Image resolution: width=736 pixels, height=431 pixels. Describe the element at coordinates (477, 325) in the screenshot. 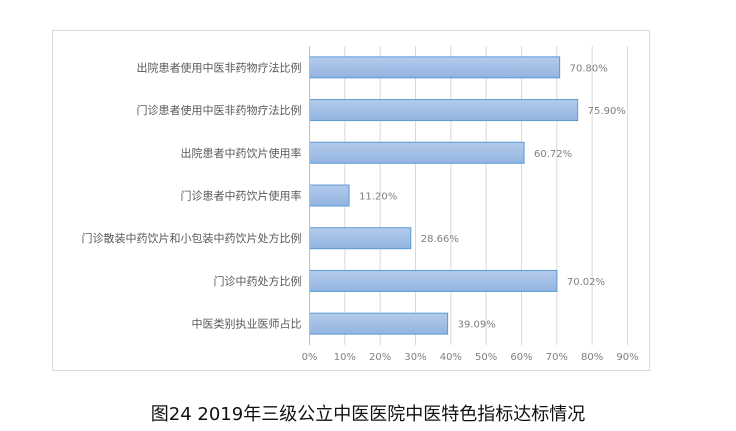

I see `data-label: 39.09%` at that location.